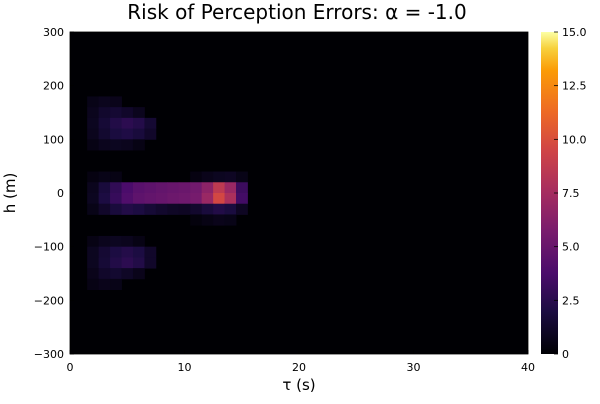  I want to click on y-axis-label: h (m), so click(10, 193).